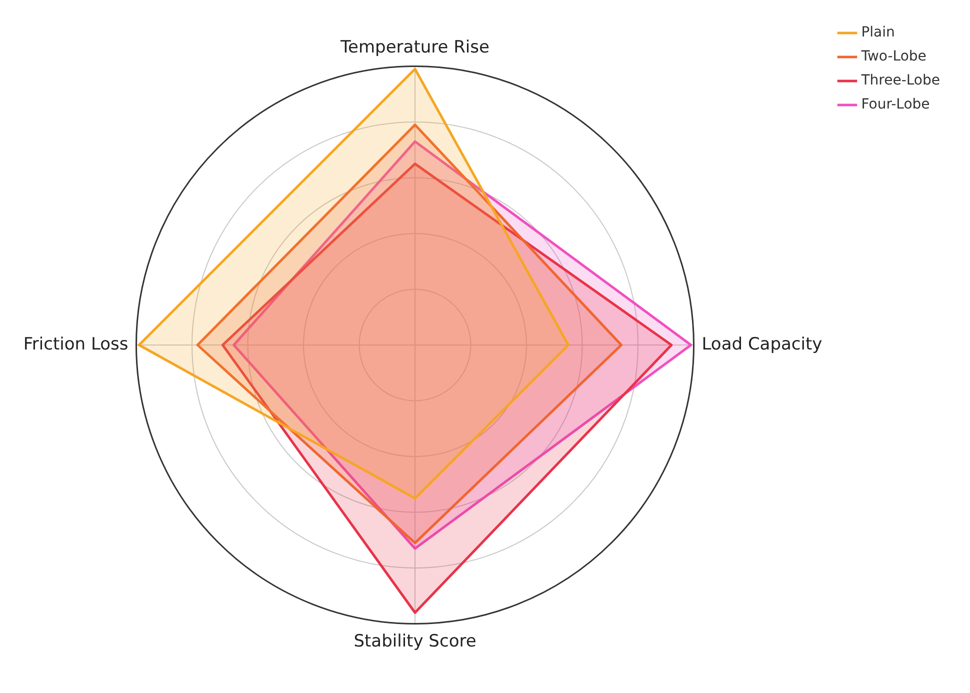  Describe the element at coordinates (878, 32) in the screenshot. I see `legend-label: Plain` at that location.